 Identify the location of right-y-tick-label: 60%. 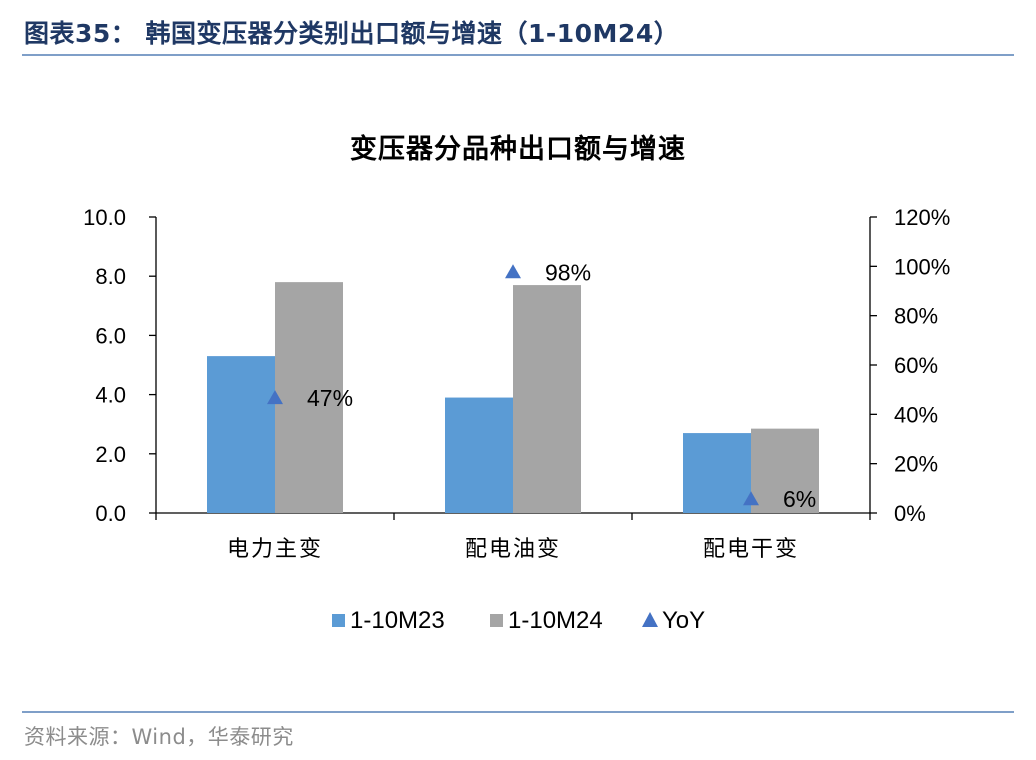
(916, 365).